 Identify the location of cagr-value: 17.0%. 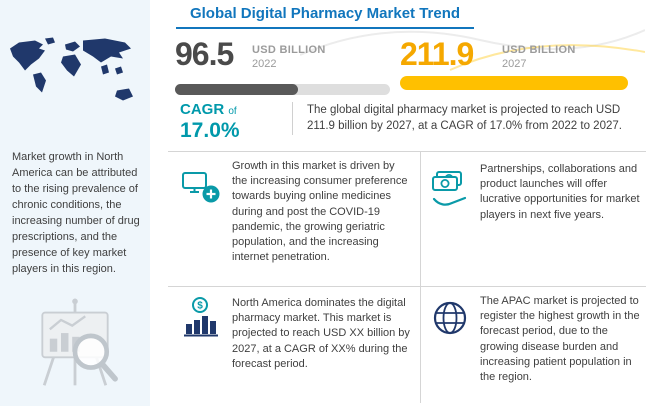
(210, 130).